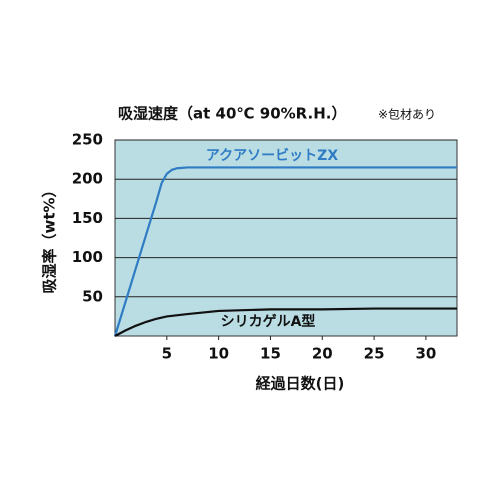 This screenshot has width=500, height=504. I want to click on x-tick-label: 20, so click(322, 354).